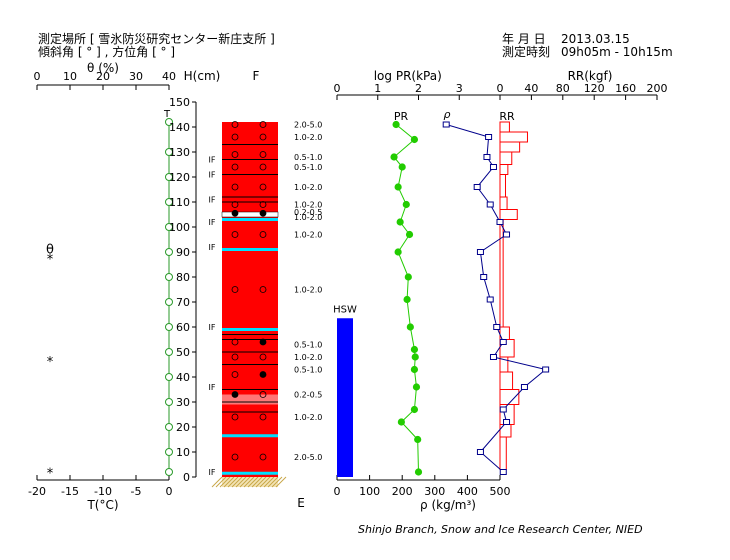 This screenshot has width=730, height=560. What do you see at coordinates (37, 491) in the screenshot?
I see `temp-tick-label: -20` at bounding box center [37, 491].